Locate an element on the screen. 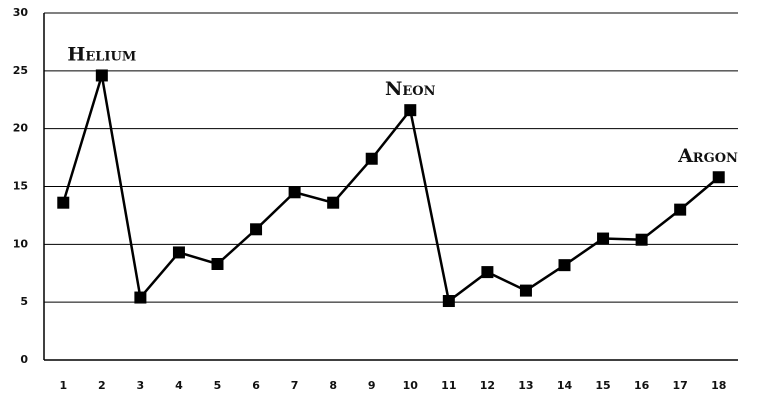 This screenshot has width=759, height=401. x-tick-label: 2 is located at coordinates (102, 385).